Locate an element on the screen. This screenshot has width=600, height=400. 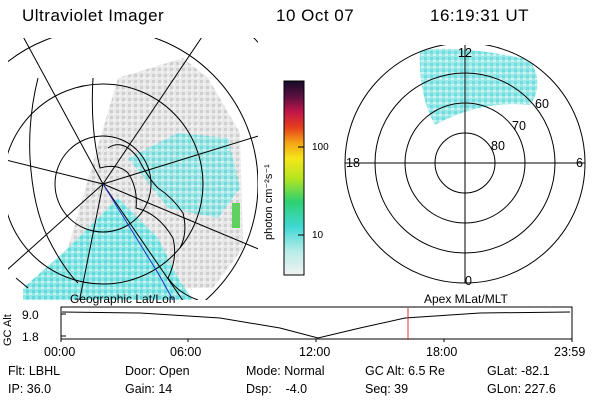
altitude-tick-low: 1.8 is located at coordinates (30, 337).